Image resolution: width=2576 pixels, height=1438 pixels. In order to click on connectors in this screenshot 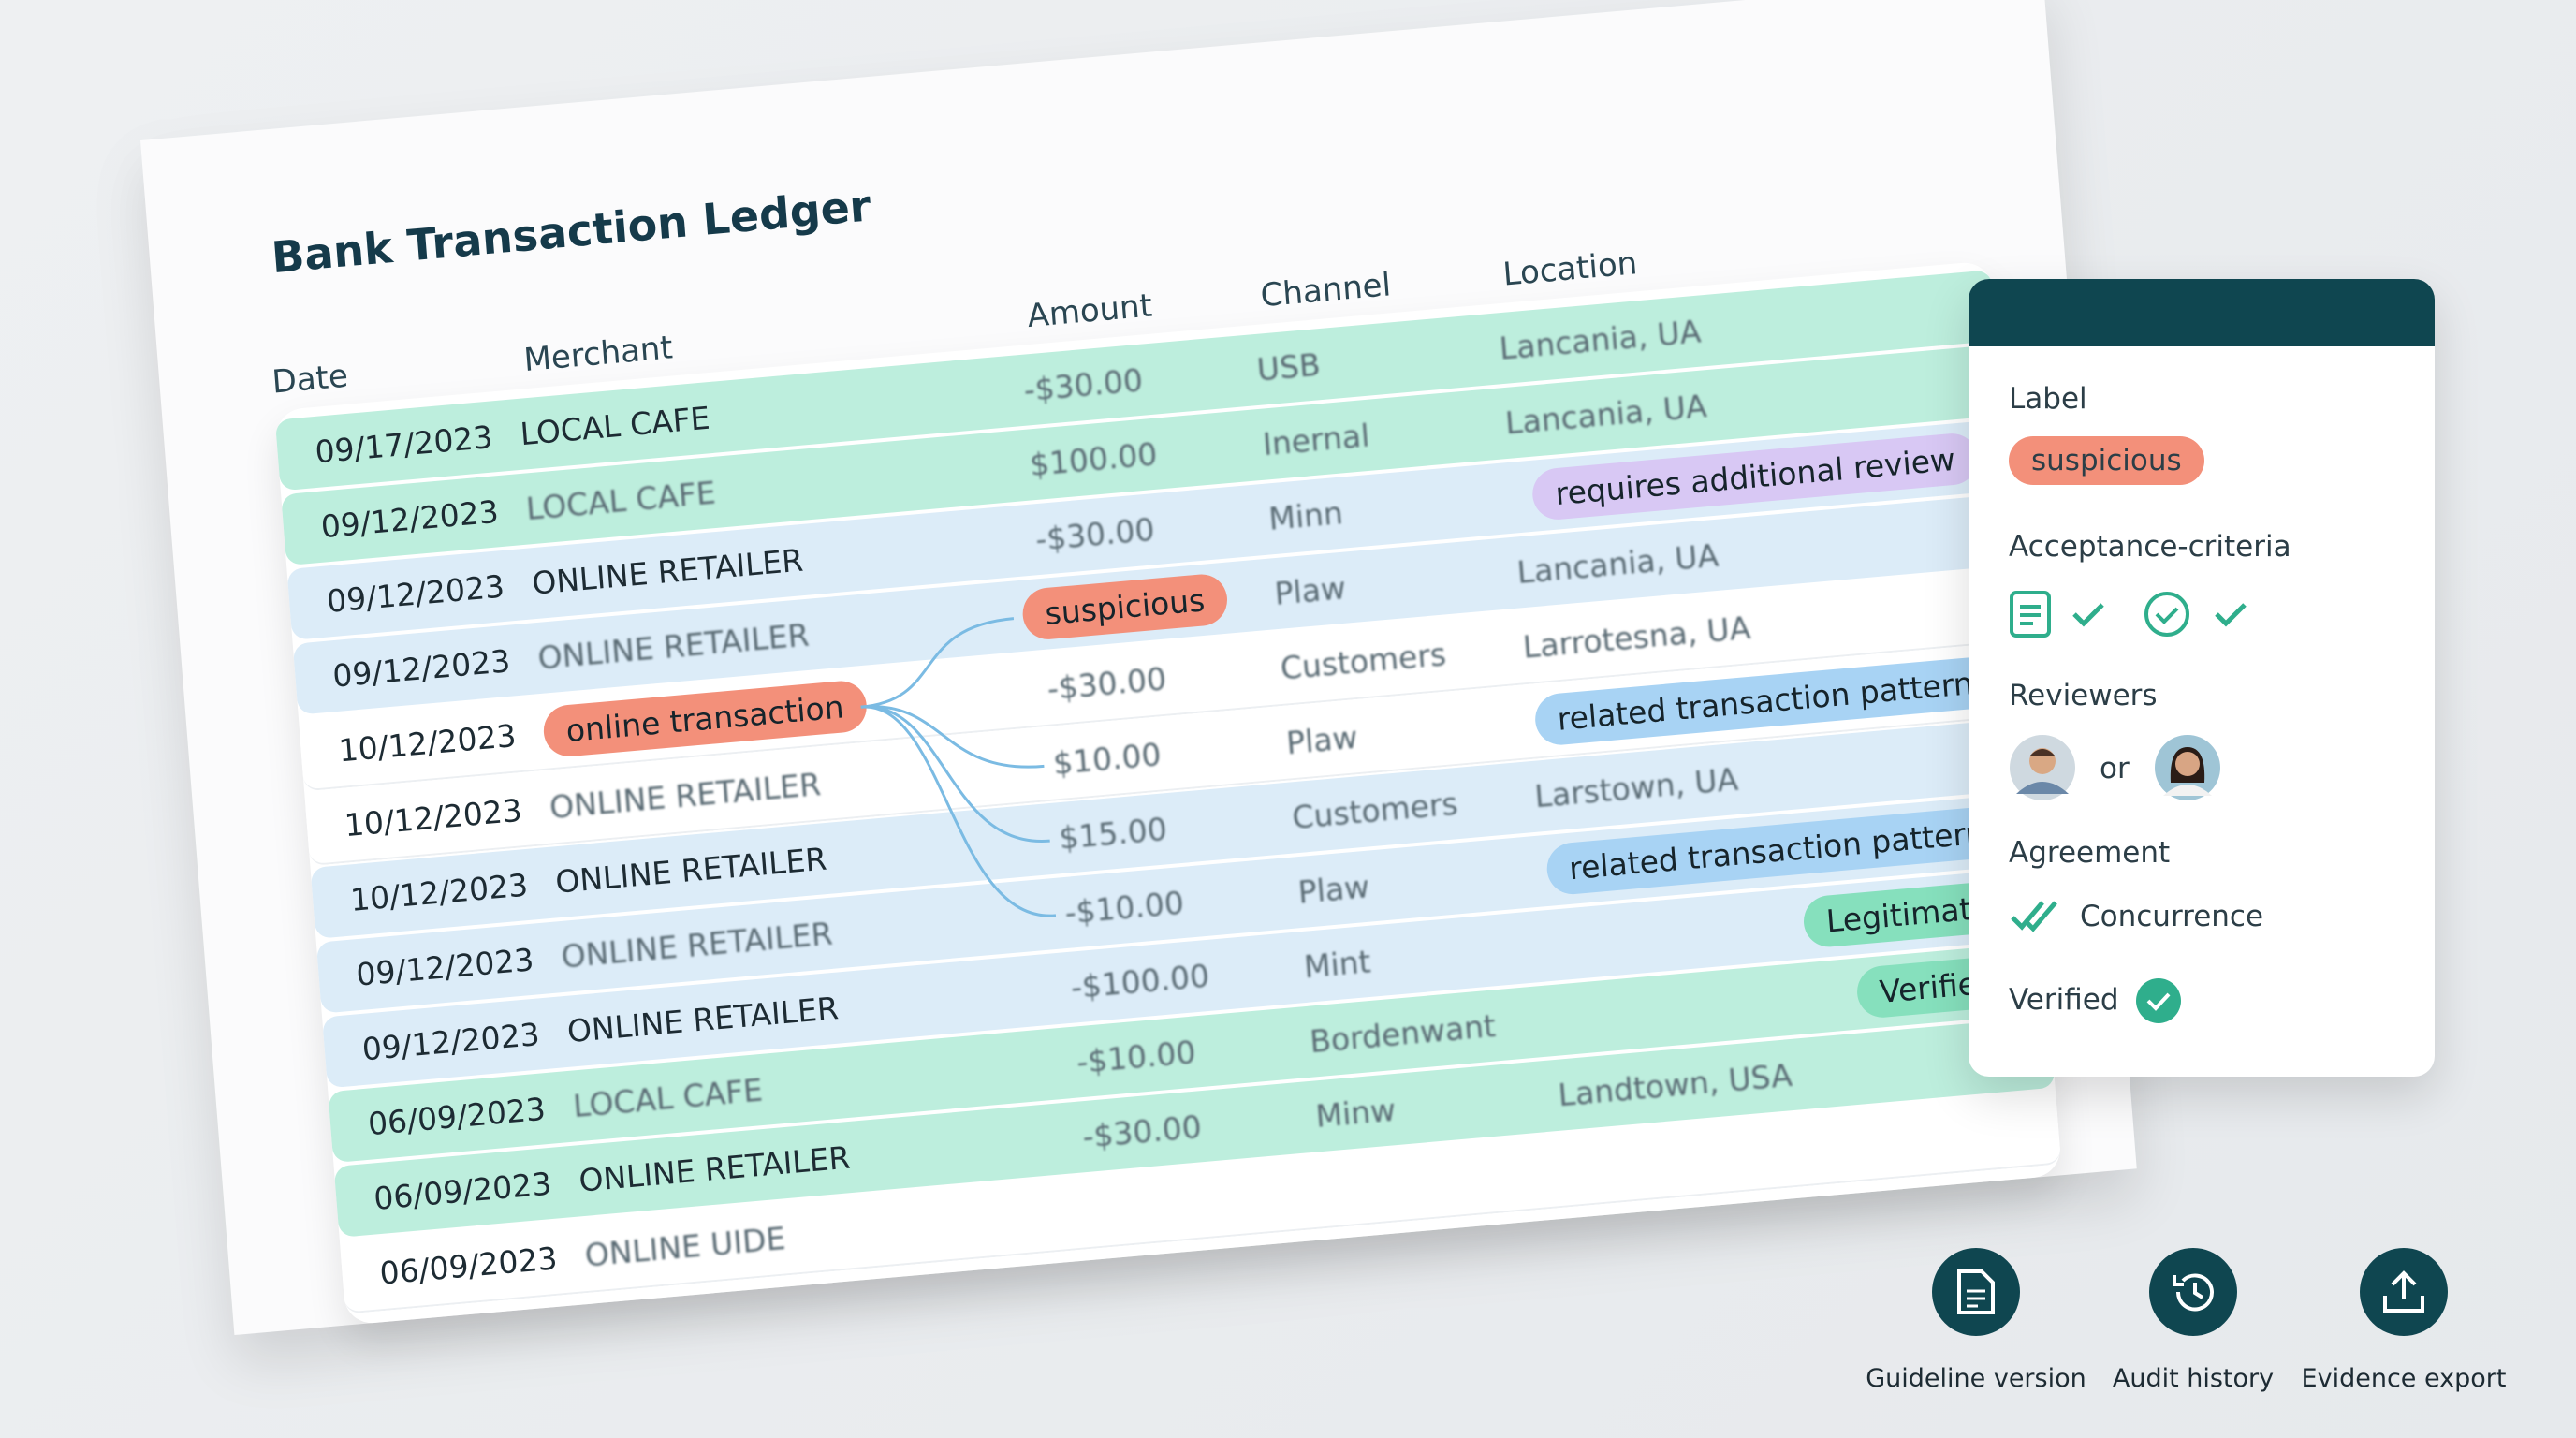, I will do `click(958, 767)`.